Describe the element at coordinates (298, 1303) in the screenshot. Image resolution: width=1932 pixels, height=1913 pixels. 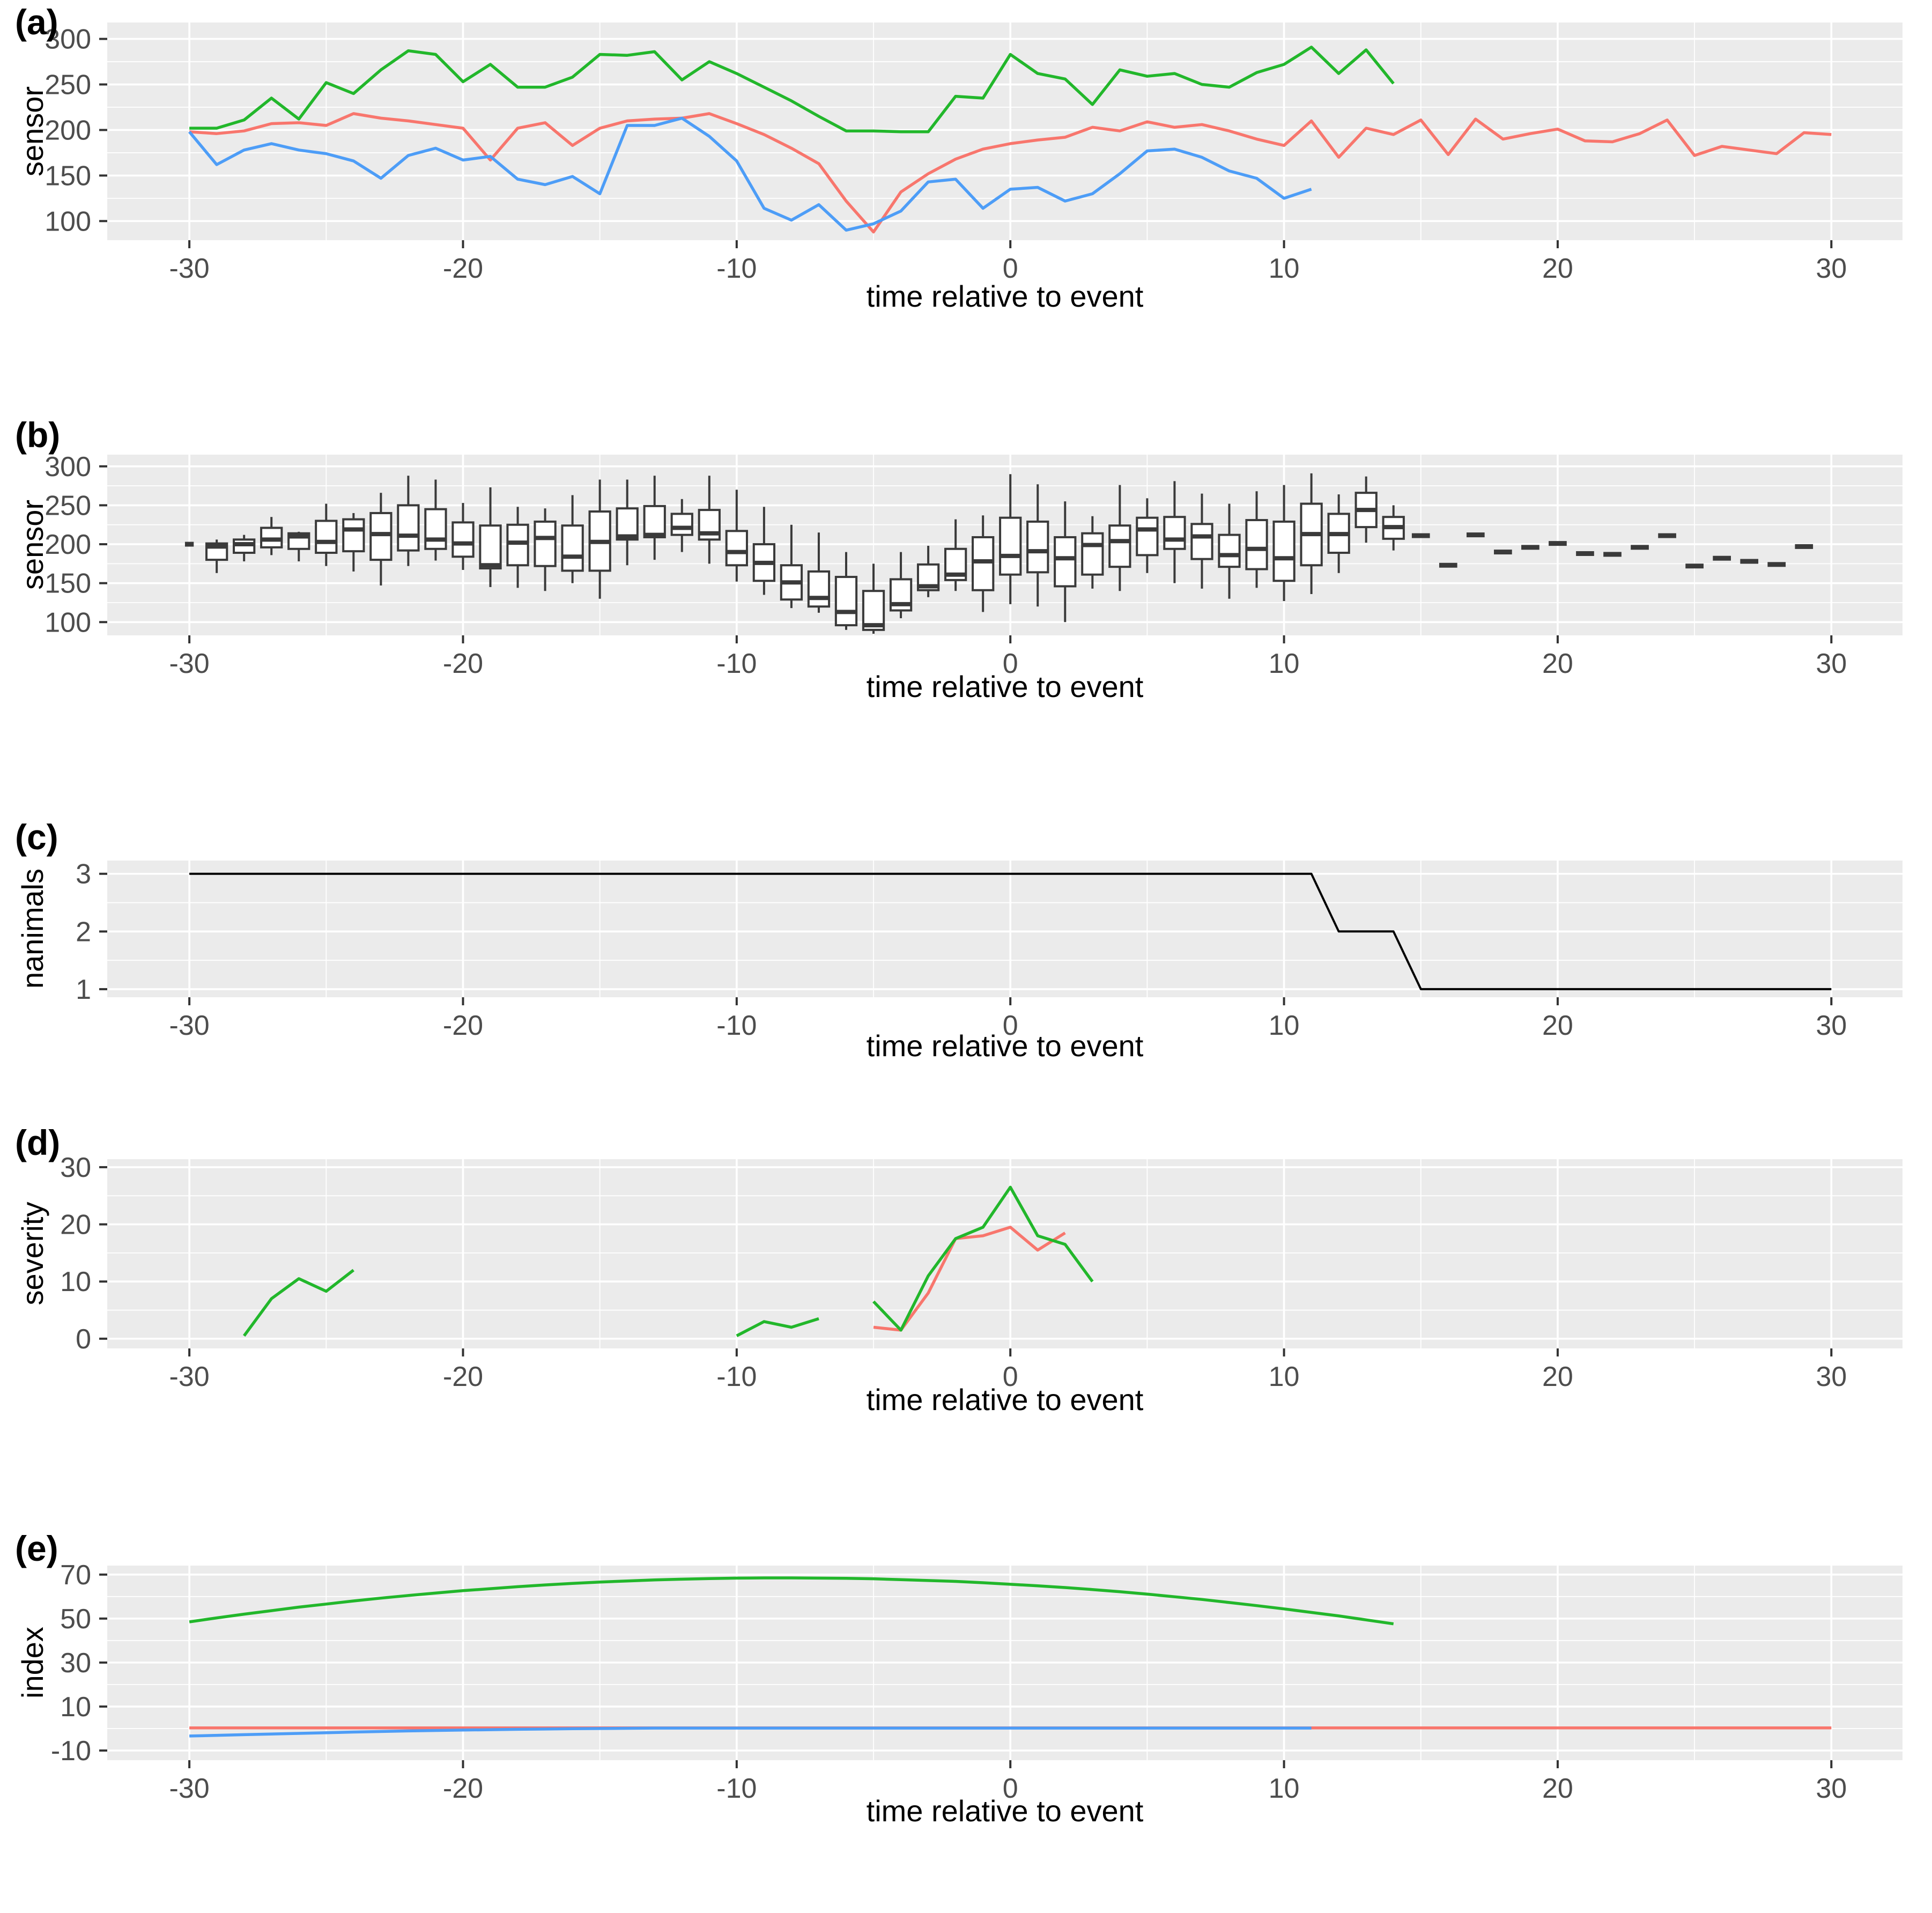
I see `series-severity-green-seg1` at that location.